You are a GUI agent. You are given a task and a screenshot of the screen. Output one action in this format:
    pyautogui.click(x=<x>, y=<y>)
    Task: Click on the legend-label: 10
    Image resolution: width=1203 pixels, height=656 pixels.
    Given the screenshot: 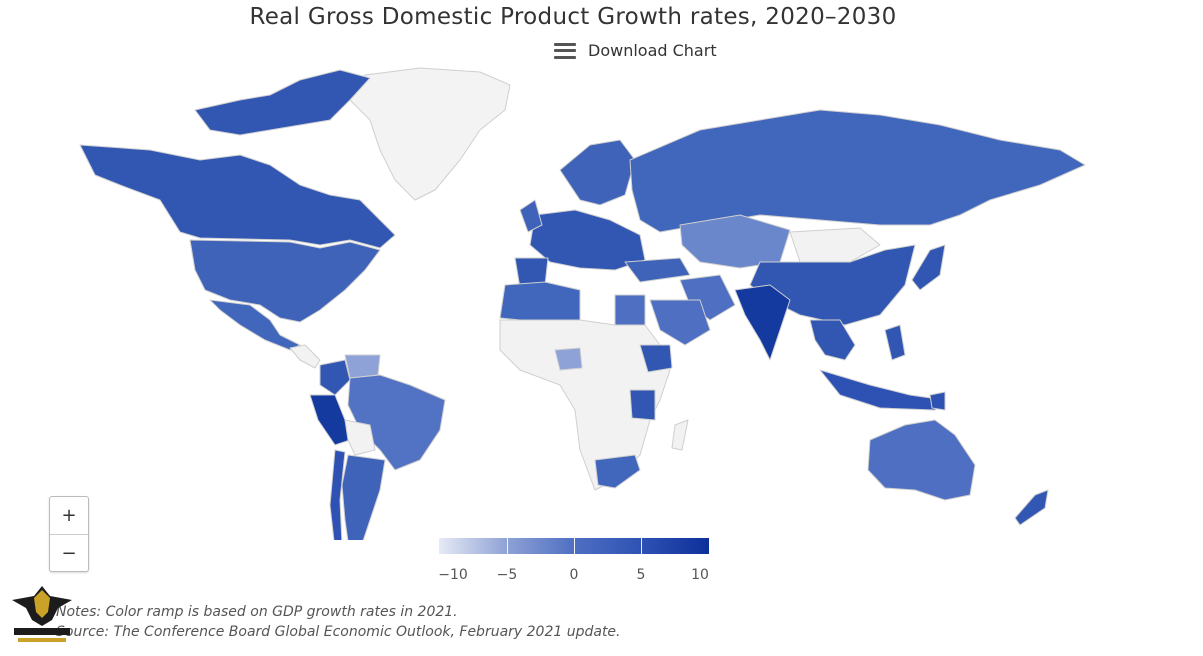 What is the action you would take?
    pyautogui.click(x=700, y=575)
    